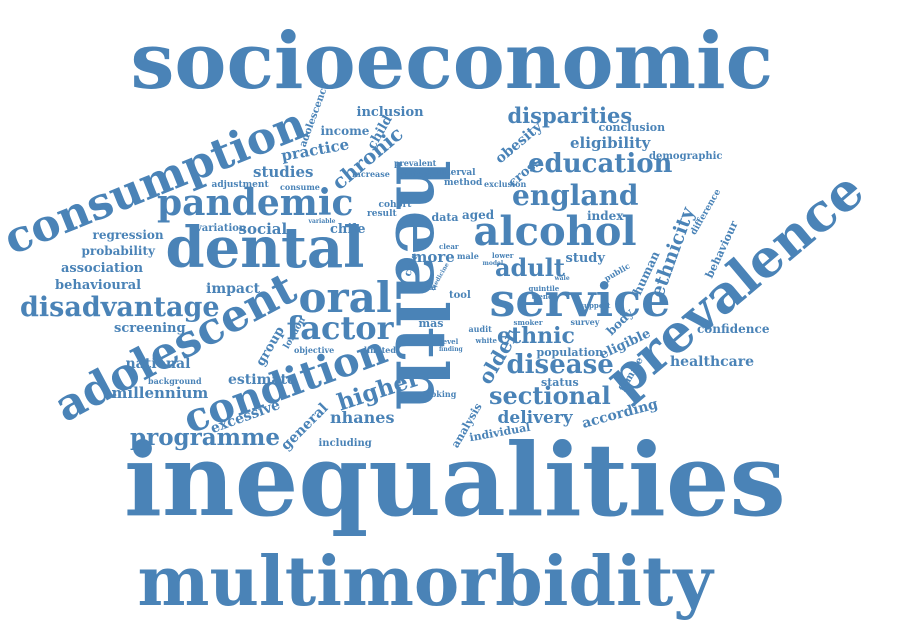  I want to click on word-behavioural: behavioural, so click(98, 285).